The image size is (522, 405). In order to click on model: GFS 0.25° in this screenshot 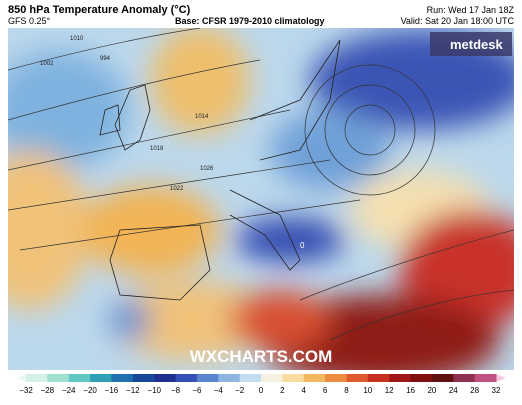, I will do `click(29, 21)`.